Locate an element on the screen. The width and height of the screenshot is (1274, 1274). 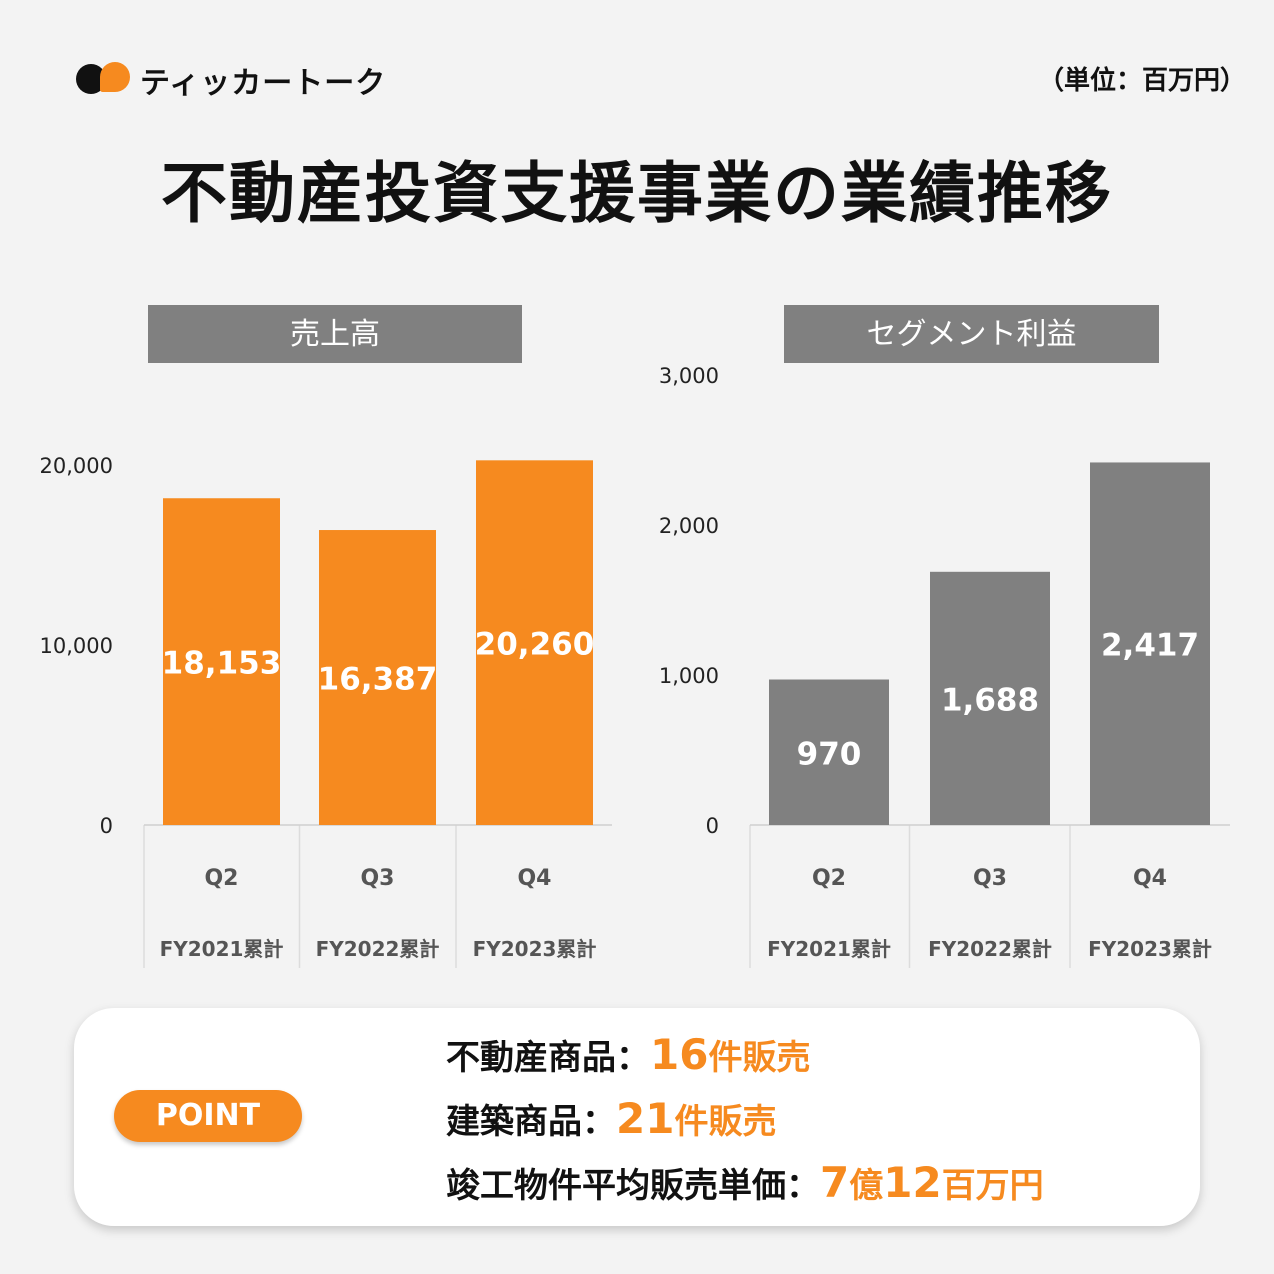
point-badge: POINT is located at coordinates (208, 1116).